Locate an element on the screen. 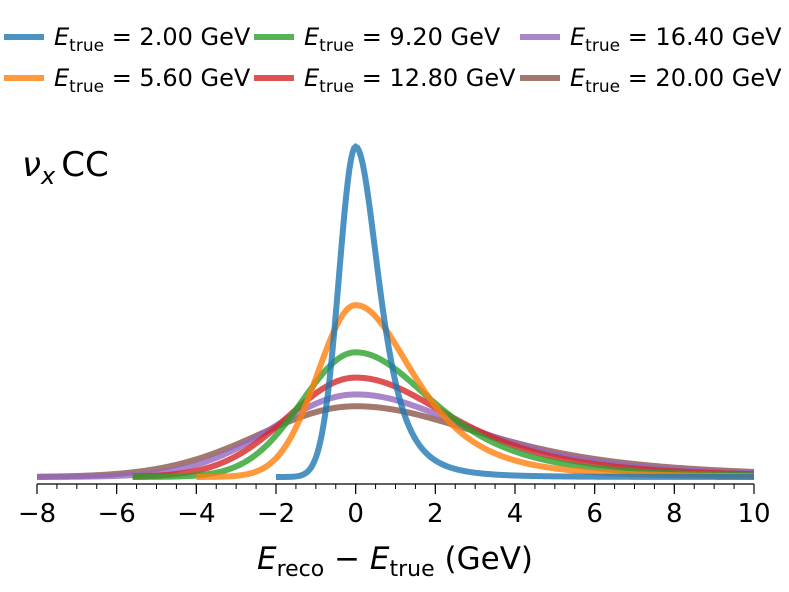  x-tick-label: 6 is located at coordinates (594, 514).